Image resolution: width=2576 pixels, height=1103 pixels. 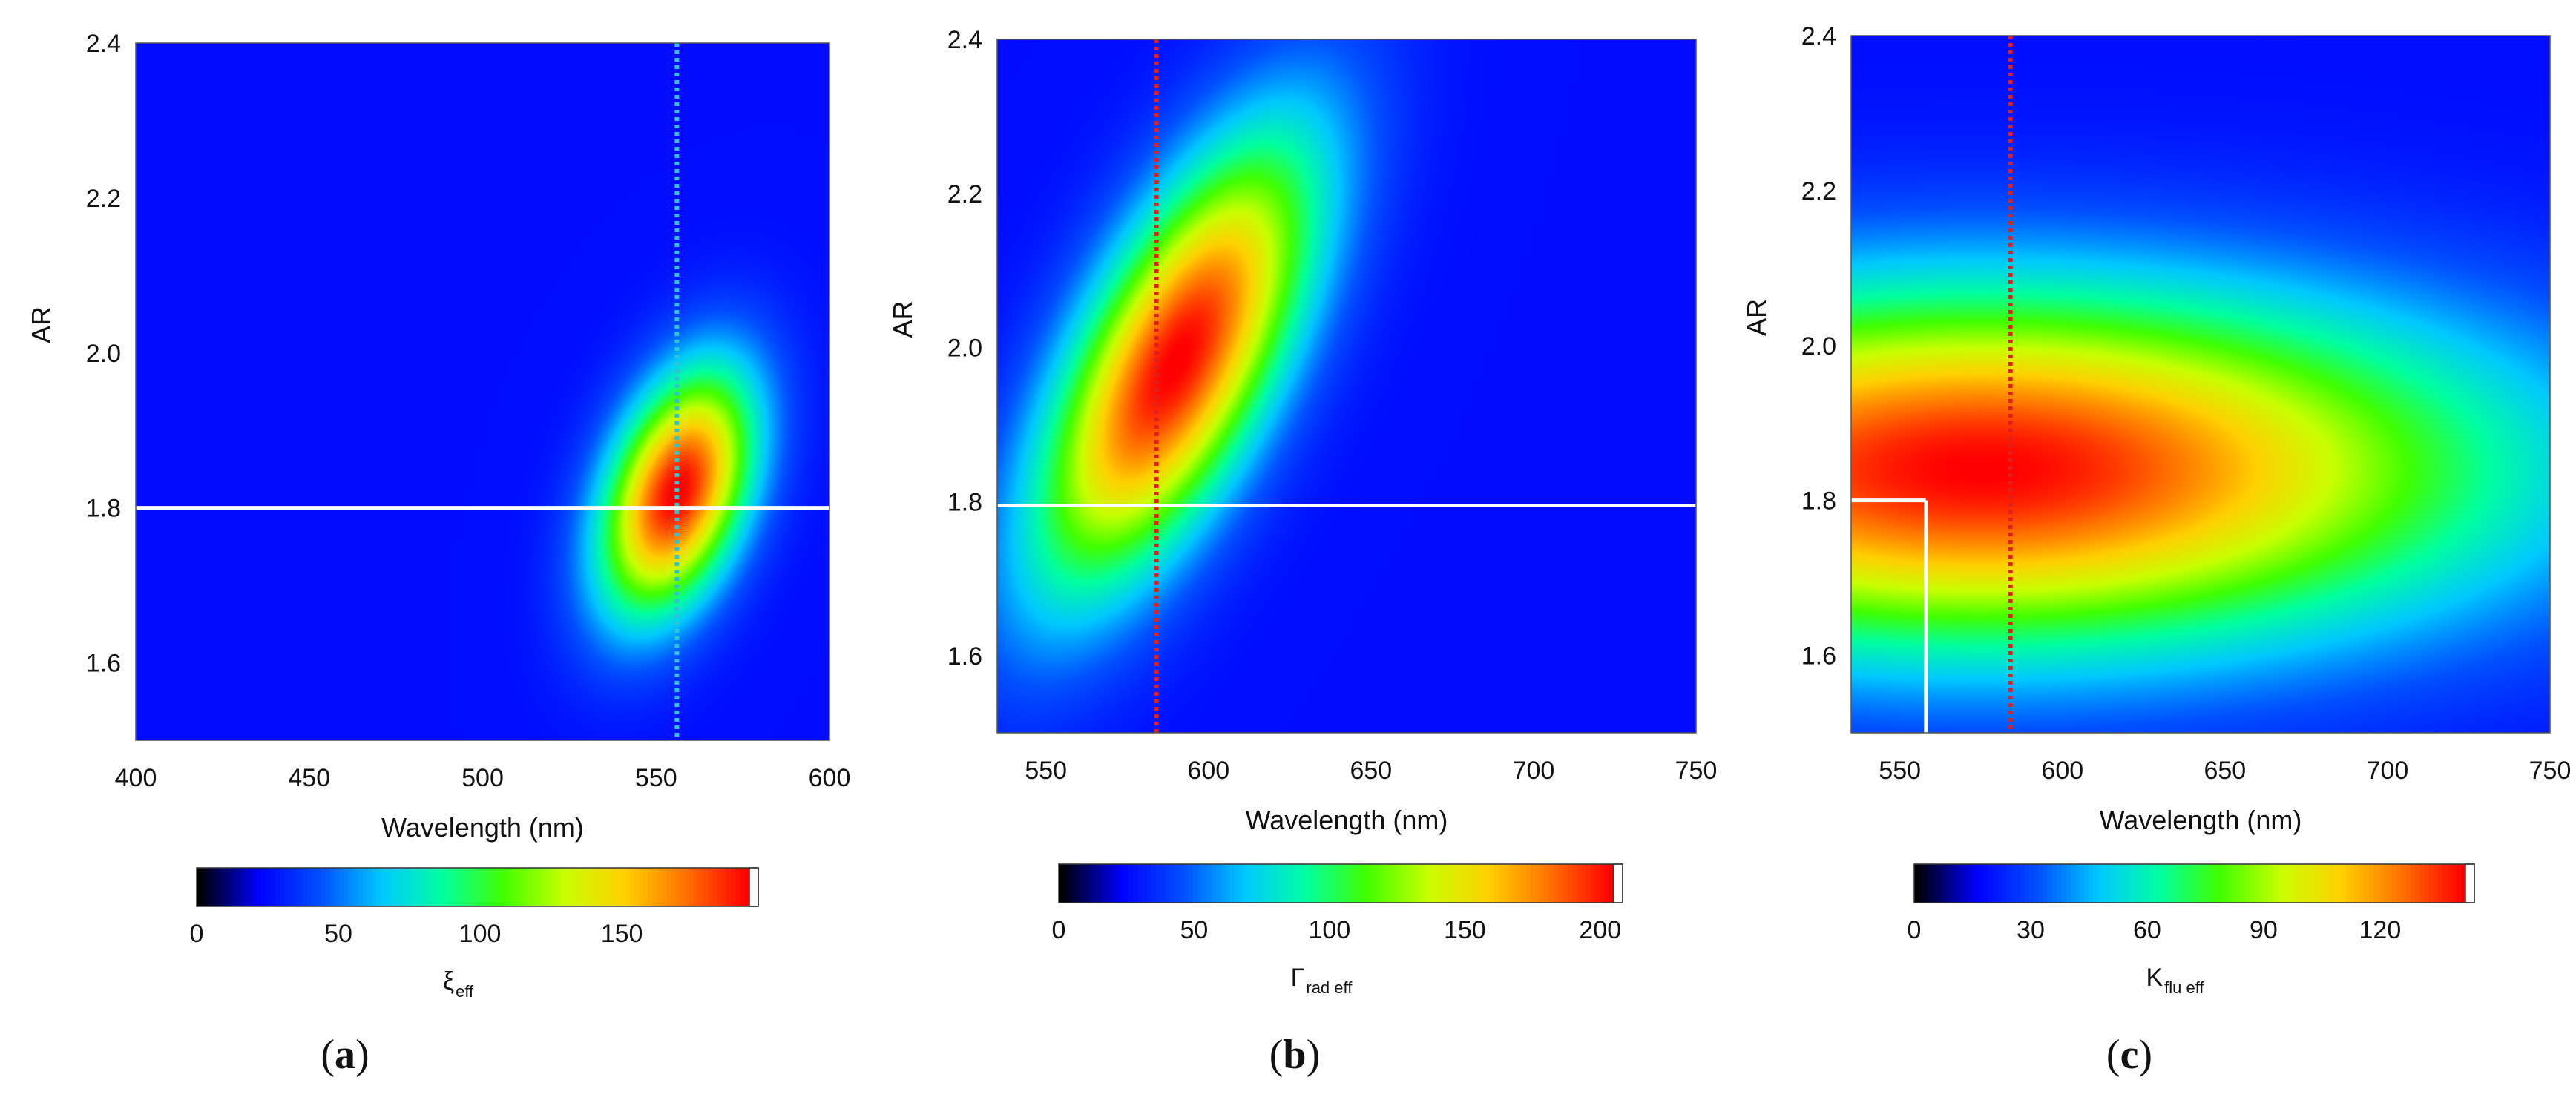 What do you see at coordinates (1322, 980) in the screenshot?
I see `colorbar-title: Γrad eff` at bounding box center [1322, 980].